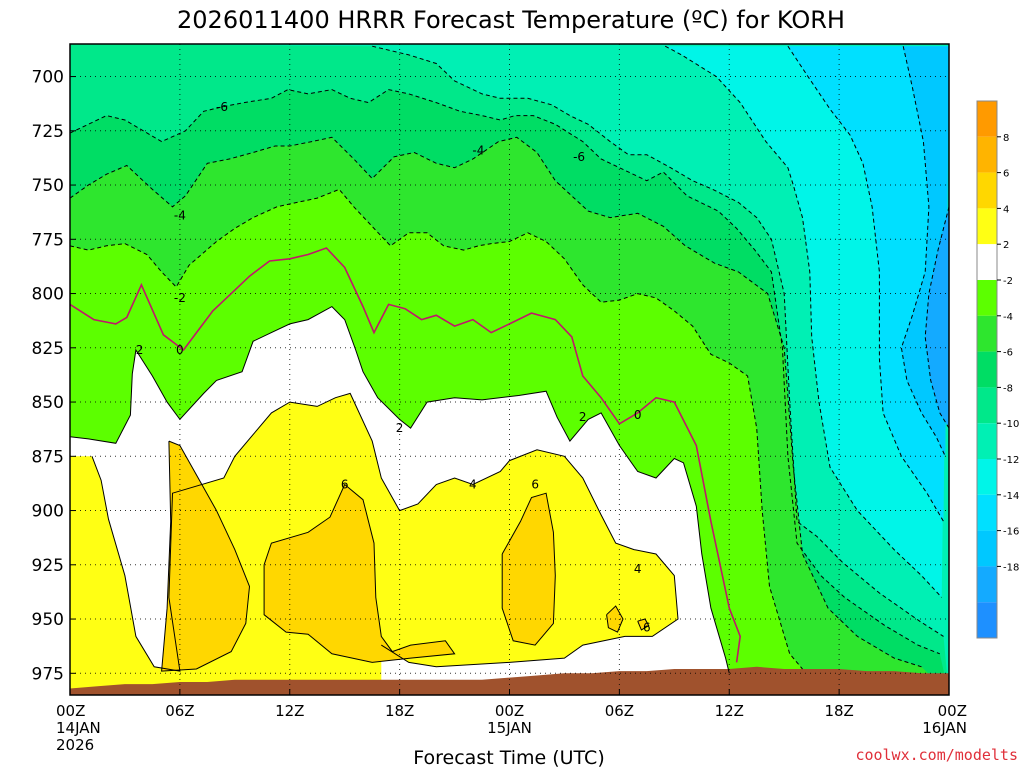 The width and height of the screenshot is (1024, 768). I want to click on y-tick-label: 725, so click(48, 132).